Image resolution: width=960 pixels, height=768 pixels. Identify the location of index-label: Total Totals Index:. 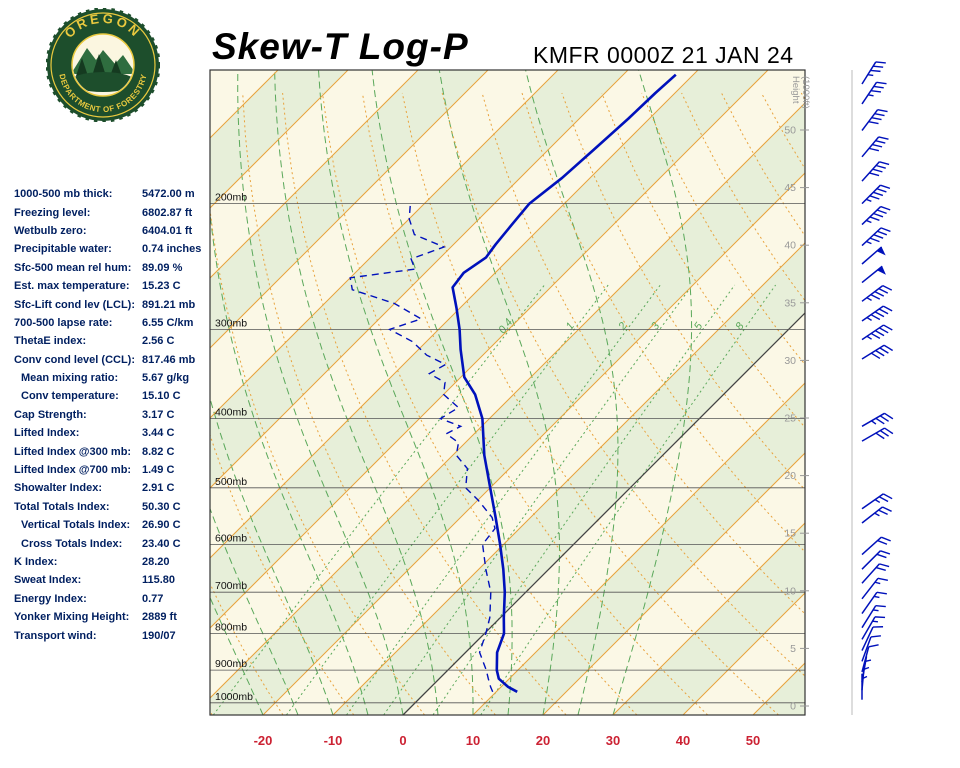
(62, 506).